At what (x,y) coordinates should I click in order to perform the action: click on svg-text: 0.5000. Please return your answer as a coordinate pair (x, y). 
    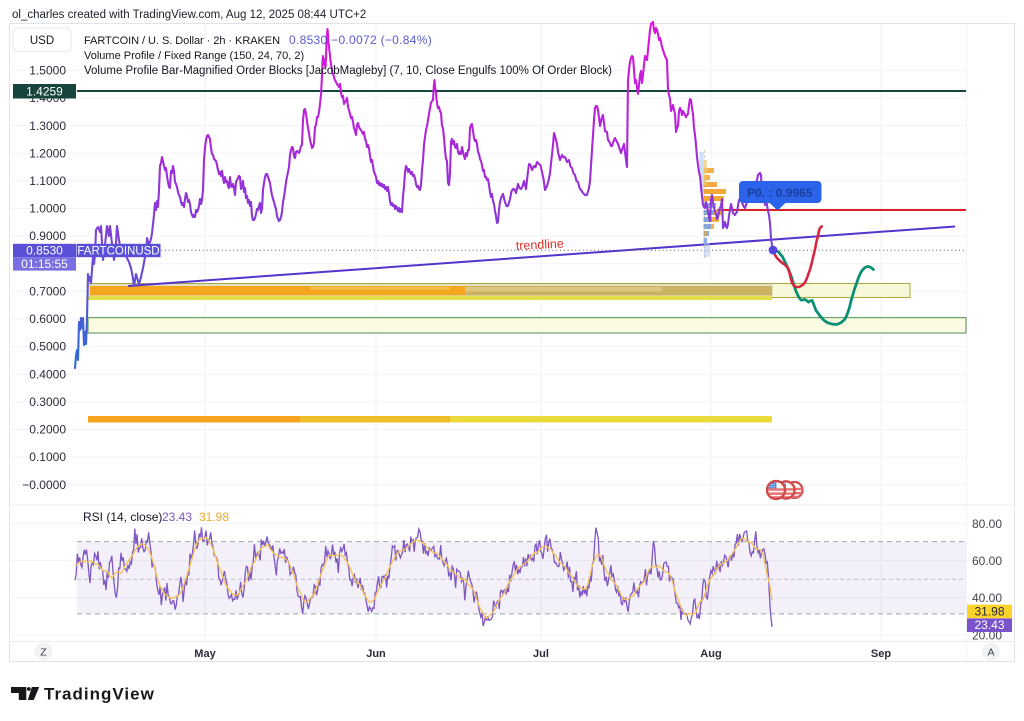
    Looking at the image, I should click on (47, 347).